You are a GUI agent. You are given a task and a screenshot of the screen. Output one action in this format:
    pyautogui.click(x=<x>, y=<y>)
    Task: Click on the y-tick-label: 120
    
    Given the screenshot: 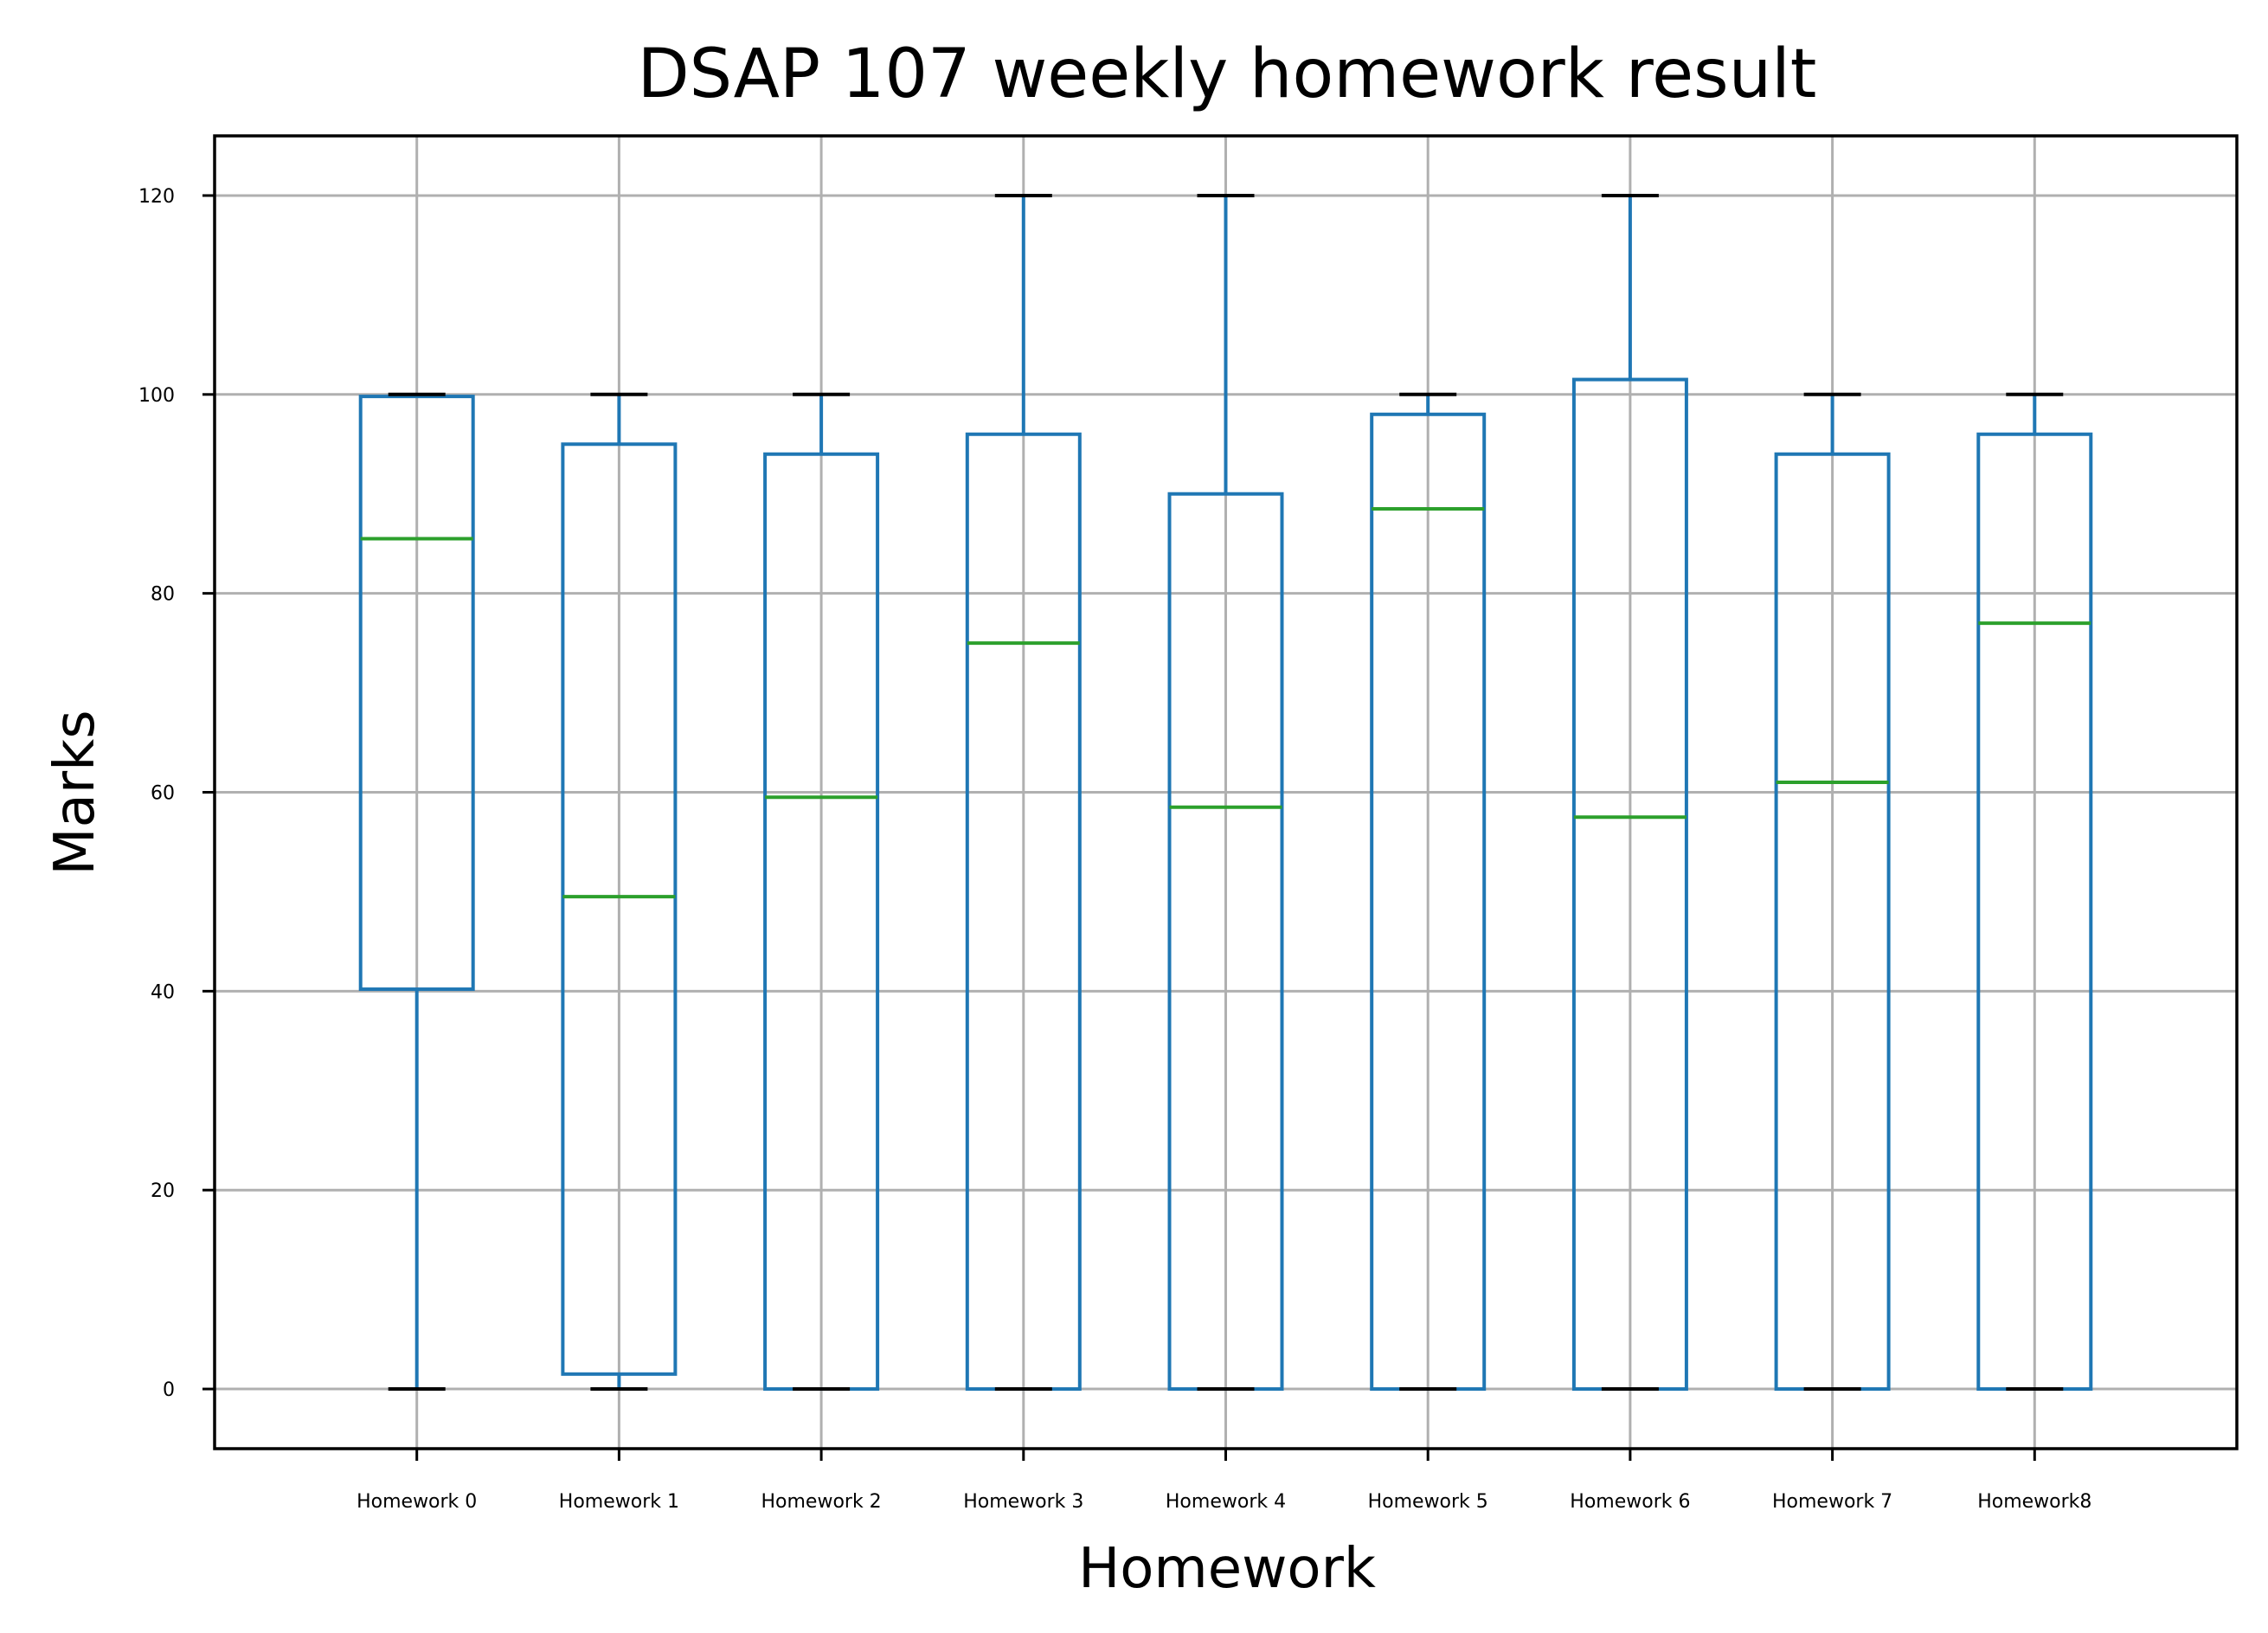 What is the action you would take?
    pyautogui.click(x=156, y=197)
    